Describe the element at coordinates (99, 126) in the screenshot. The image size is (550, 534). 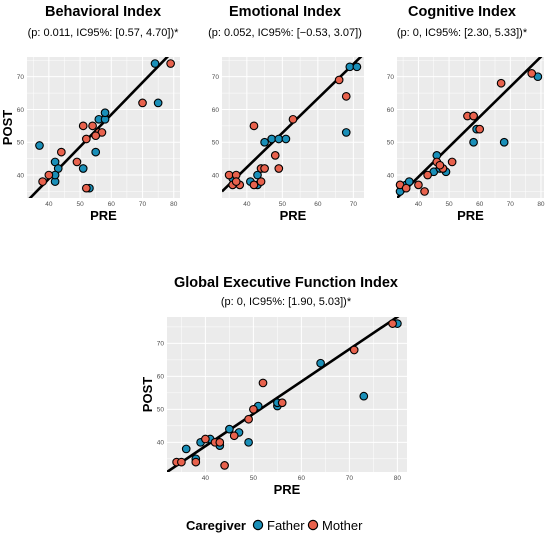
I see `series-father` at that location.